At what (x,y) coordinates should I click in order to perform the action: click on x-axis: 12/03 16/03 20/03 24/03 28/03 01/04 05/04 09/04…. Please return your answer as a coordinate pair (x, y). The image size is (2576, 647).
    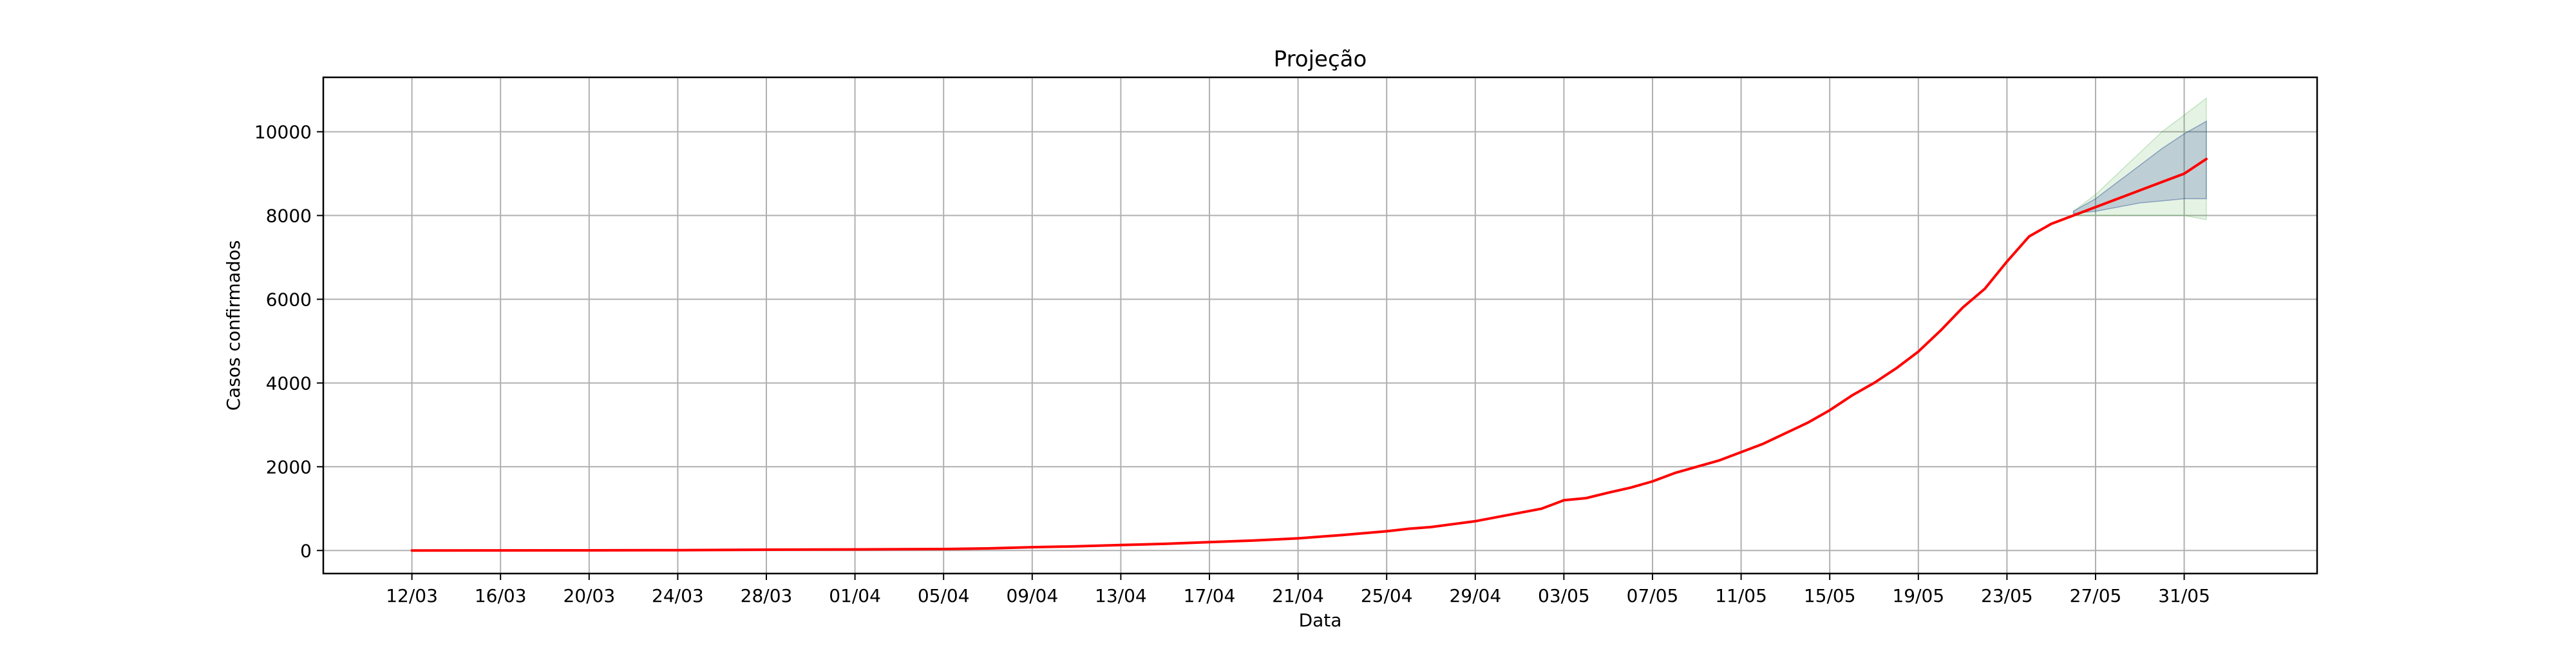
    Looking at the image, I should click on (1298, 590).